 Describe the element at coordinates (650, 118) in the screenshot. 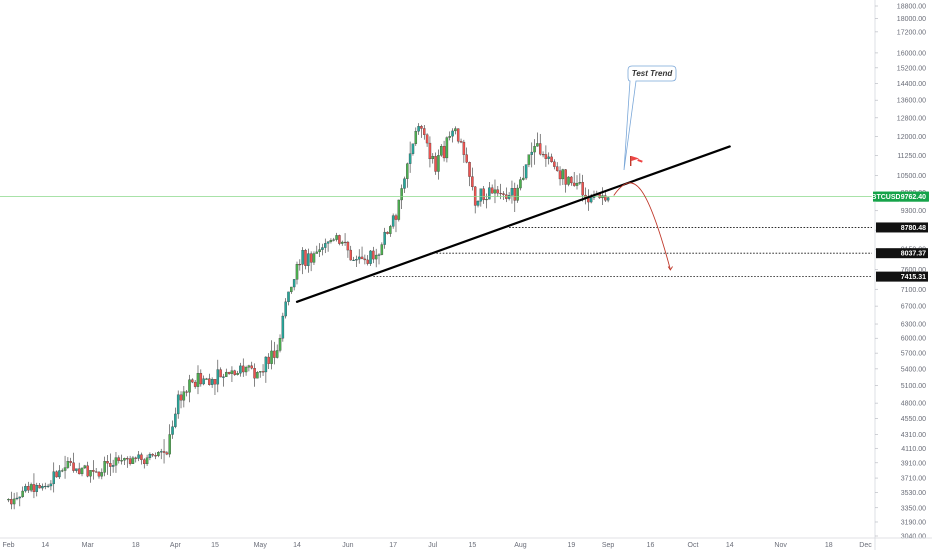

I see `test-trend-callout: Test Trend` at that location.